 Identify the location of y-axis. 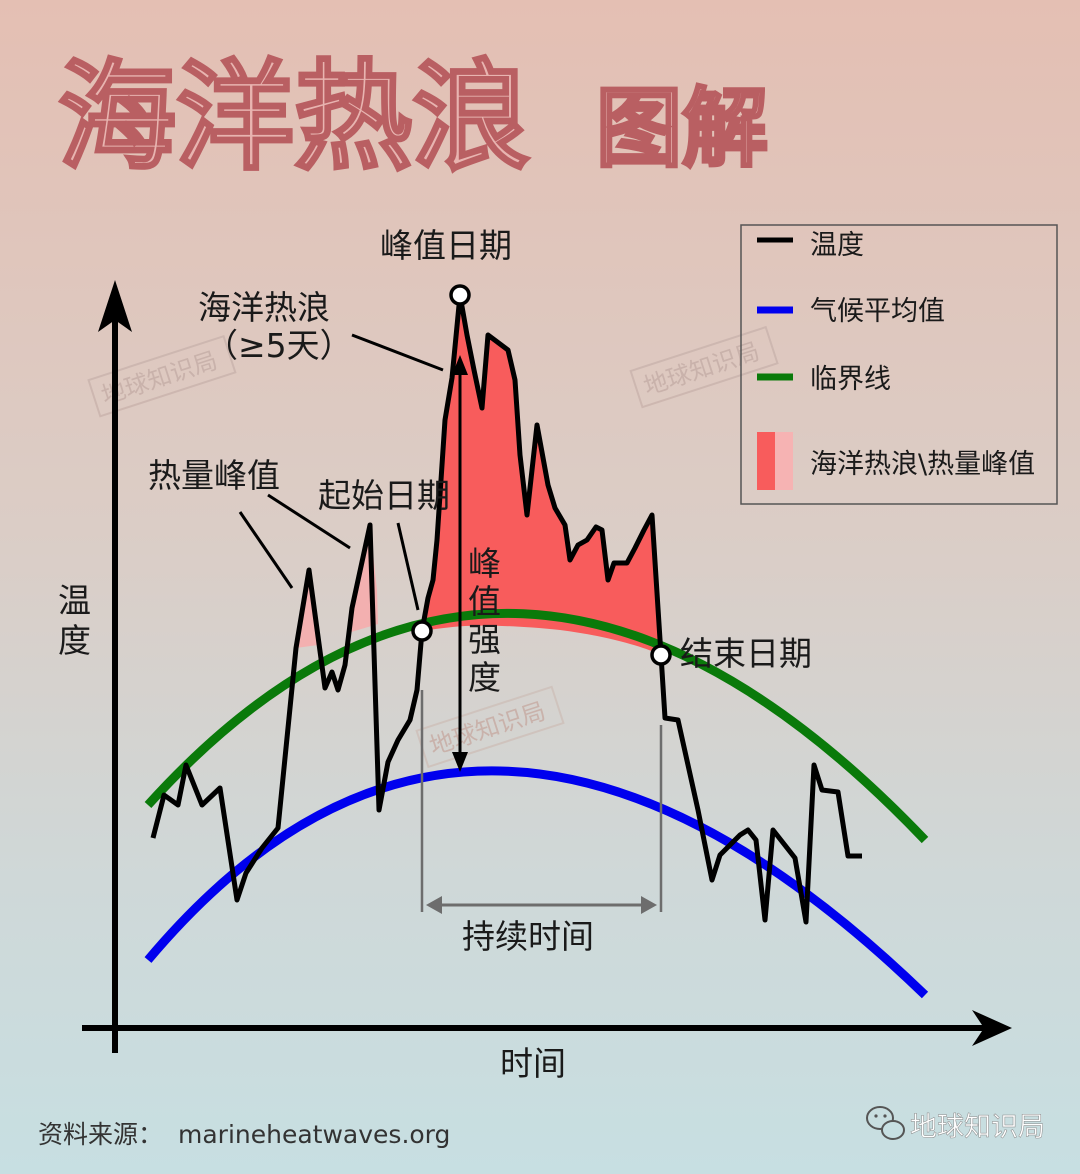
(115, 666).